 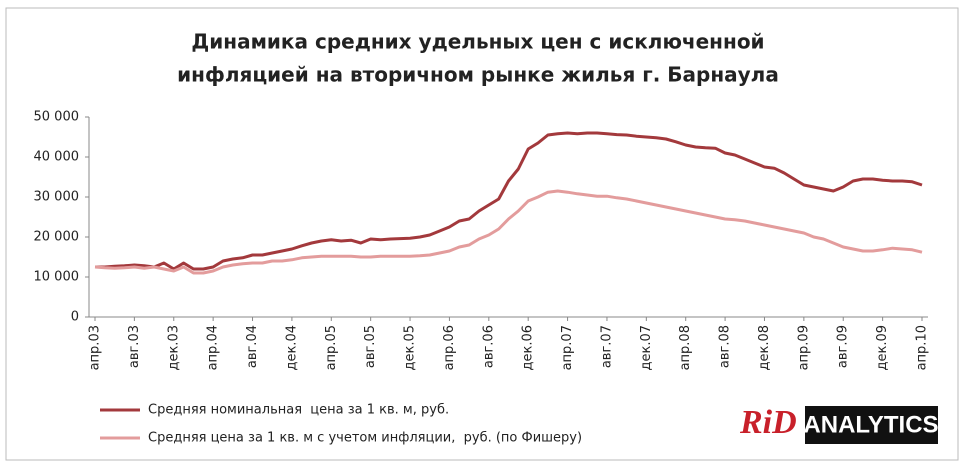 I want to click on x-tick-label: апр.08, so click(x=685, y=347).